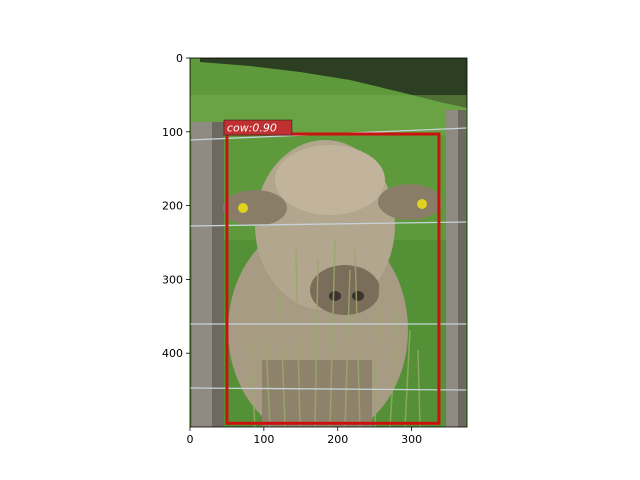 The image size is (640, 480). I want to click on fence-post-left-shade, so click(218, 274).